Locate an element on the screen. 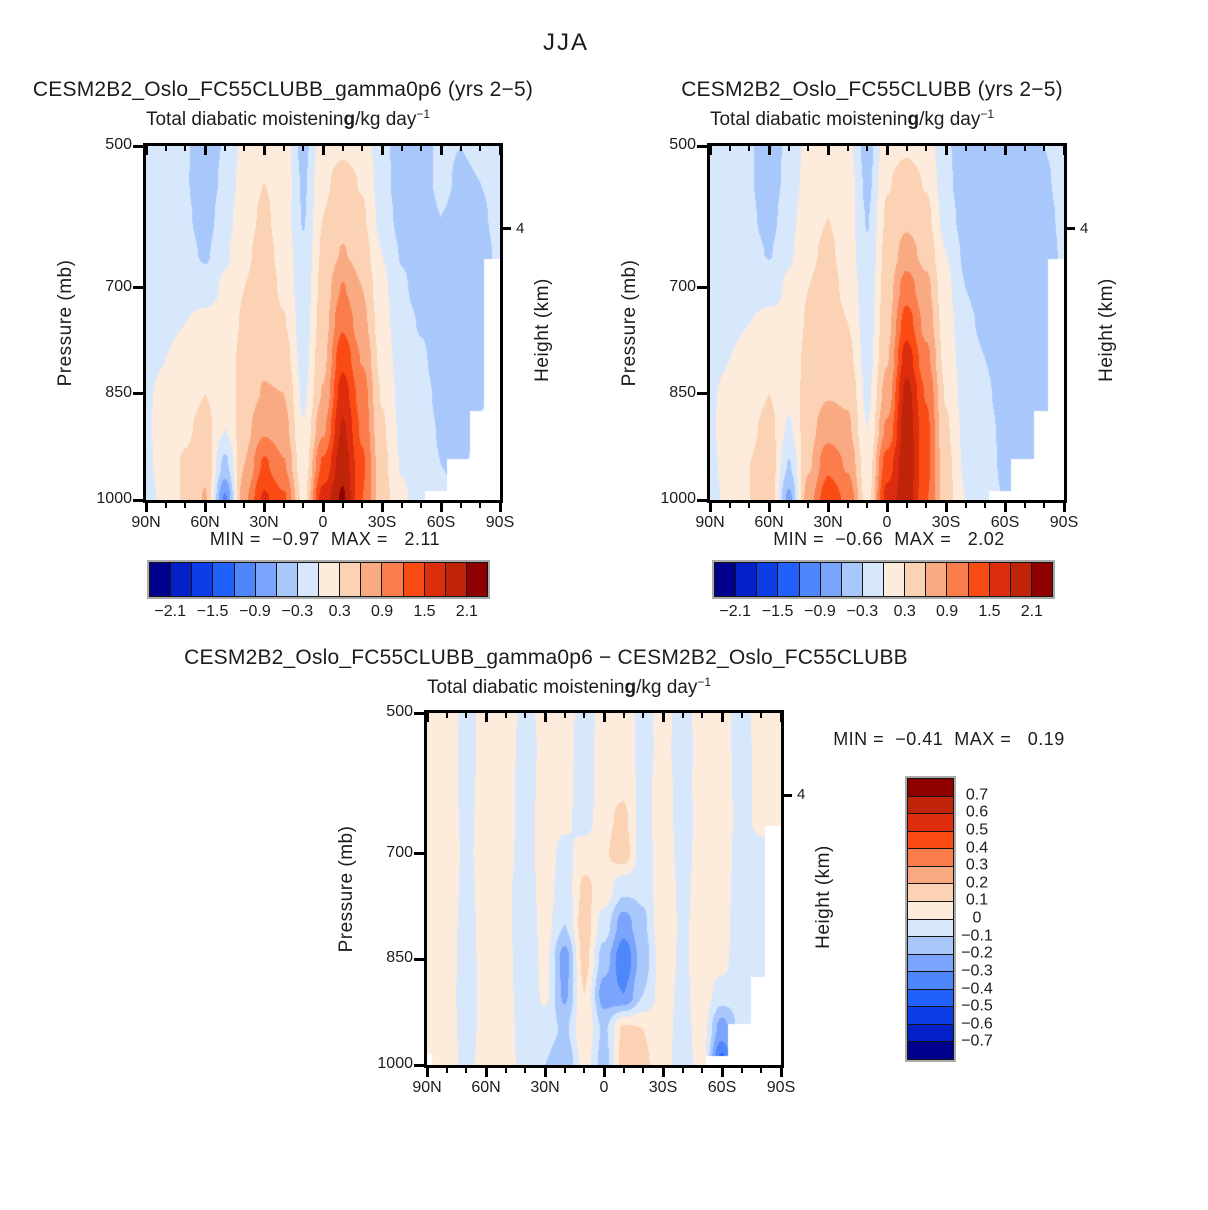 This screenshot has width=1208, height=1210. x-tick-label: 0 is located at coordinates (323, 522).